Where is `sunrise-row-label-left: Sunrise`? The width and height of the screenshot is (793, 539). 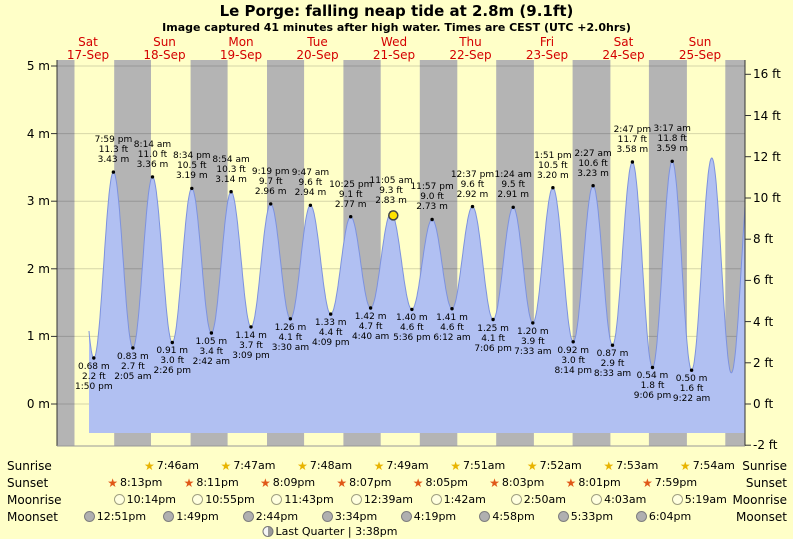 sunrise-row-label-left: Sunrise is located at coordinates (29, 466).